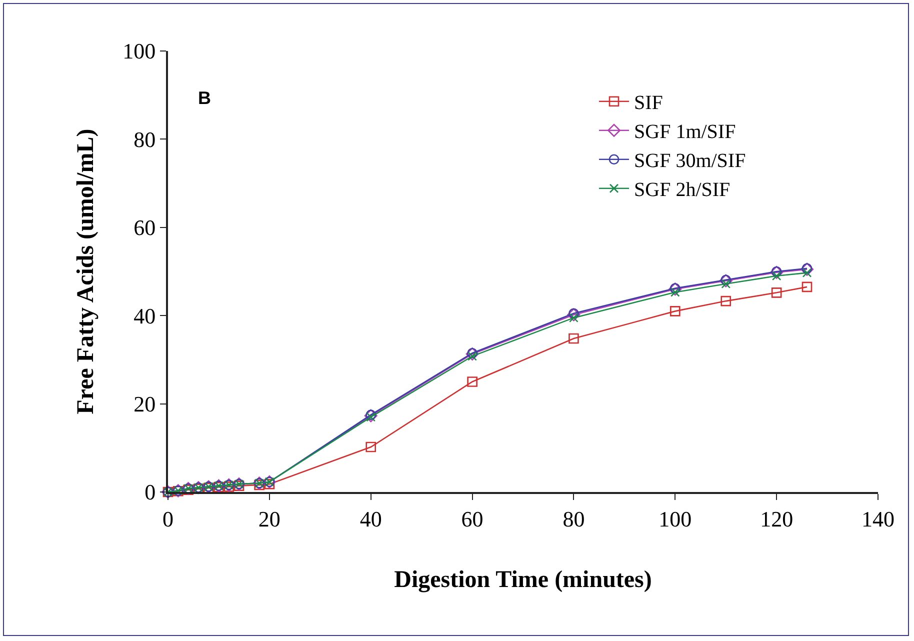 The height and width of the screenshot is (641, 914). Describe the element at coordinates (777, 519) in the screenshot. I see `x-tick-label: 120` at that location.